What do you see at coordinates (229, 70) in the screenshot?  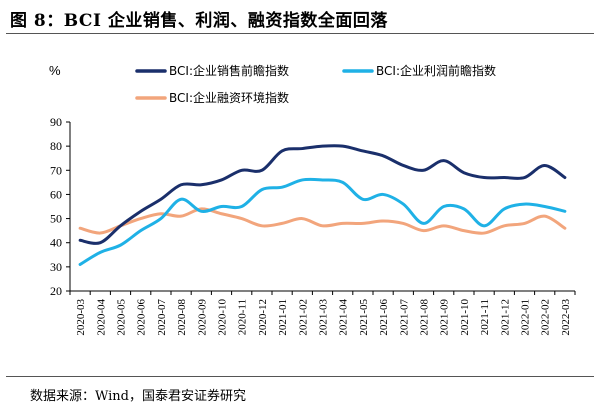 I see `legend-label: BCI:企业销售前瞻指数` at bounding box center [229, 70].